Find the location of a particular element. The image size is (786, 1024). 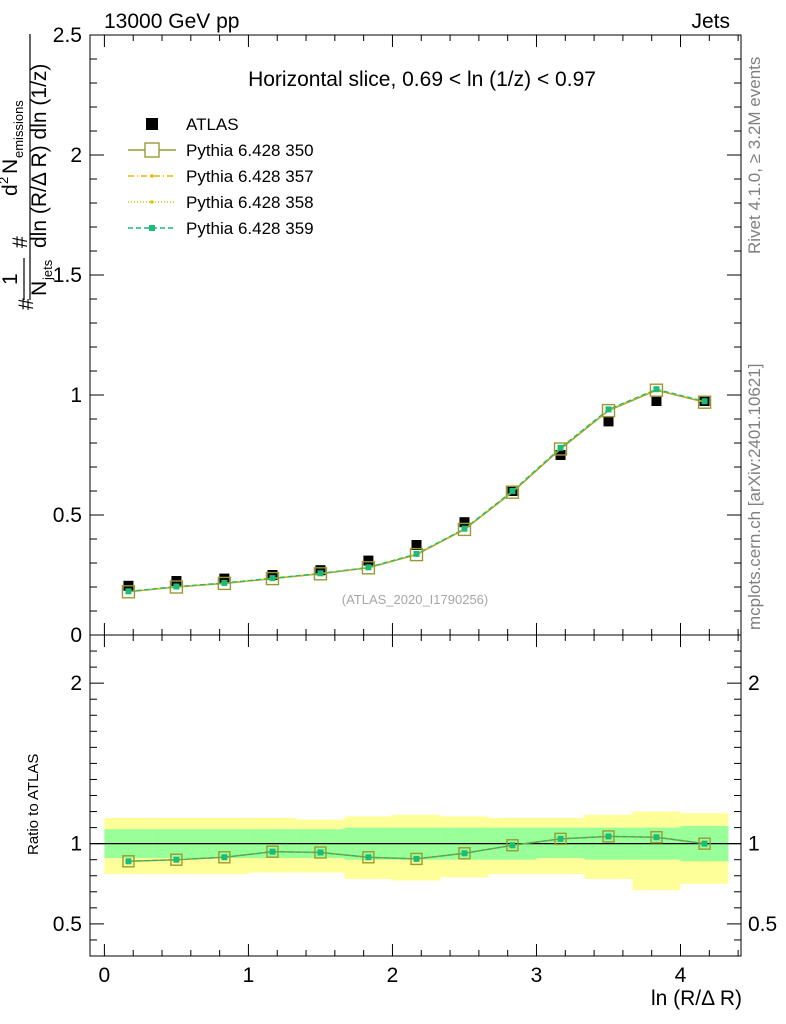

legend-label: Pythia 6.428 357 is located at coordinates (250, 176).